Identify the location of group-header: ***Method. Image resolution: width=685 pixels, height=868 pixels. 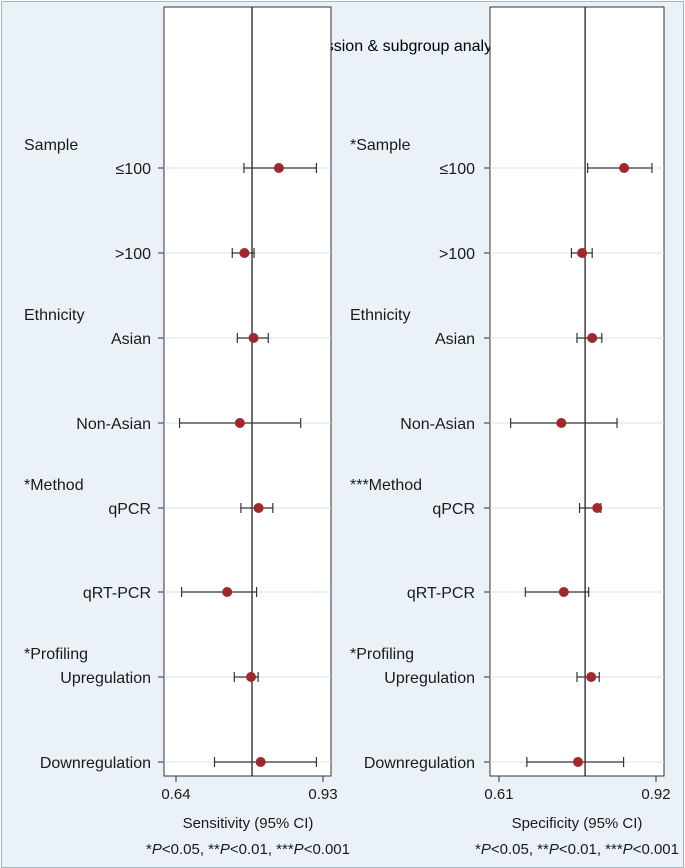
(386, 485).